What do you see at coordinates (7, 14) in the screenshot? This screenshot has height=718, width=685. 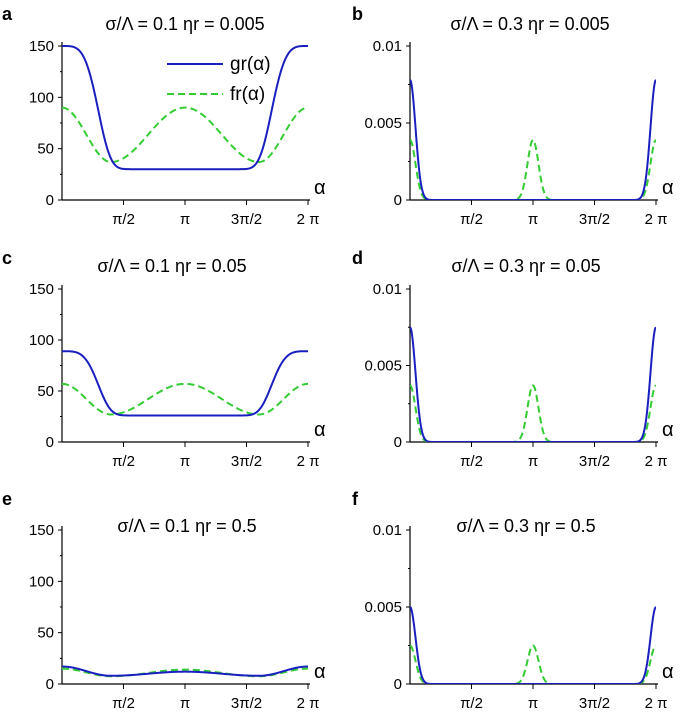 I see `panel-label: a` at bounding box center [7, 14].